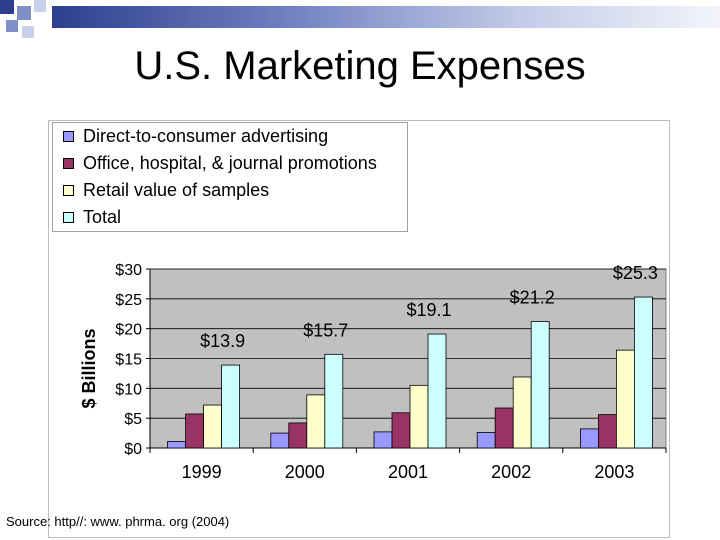  Describe the element at coordinates (133, 419) in the screenshot. I see `y-tick-label: $5` at that location.